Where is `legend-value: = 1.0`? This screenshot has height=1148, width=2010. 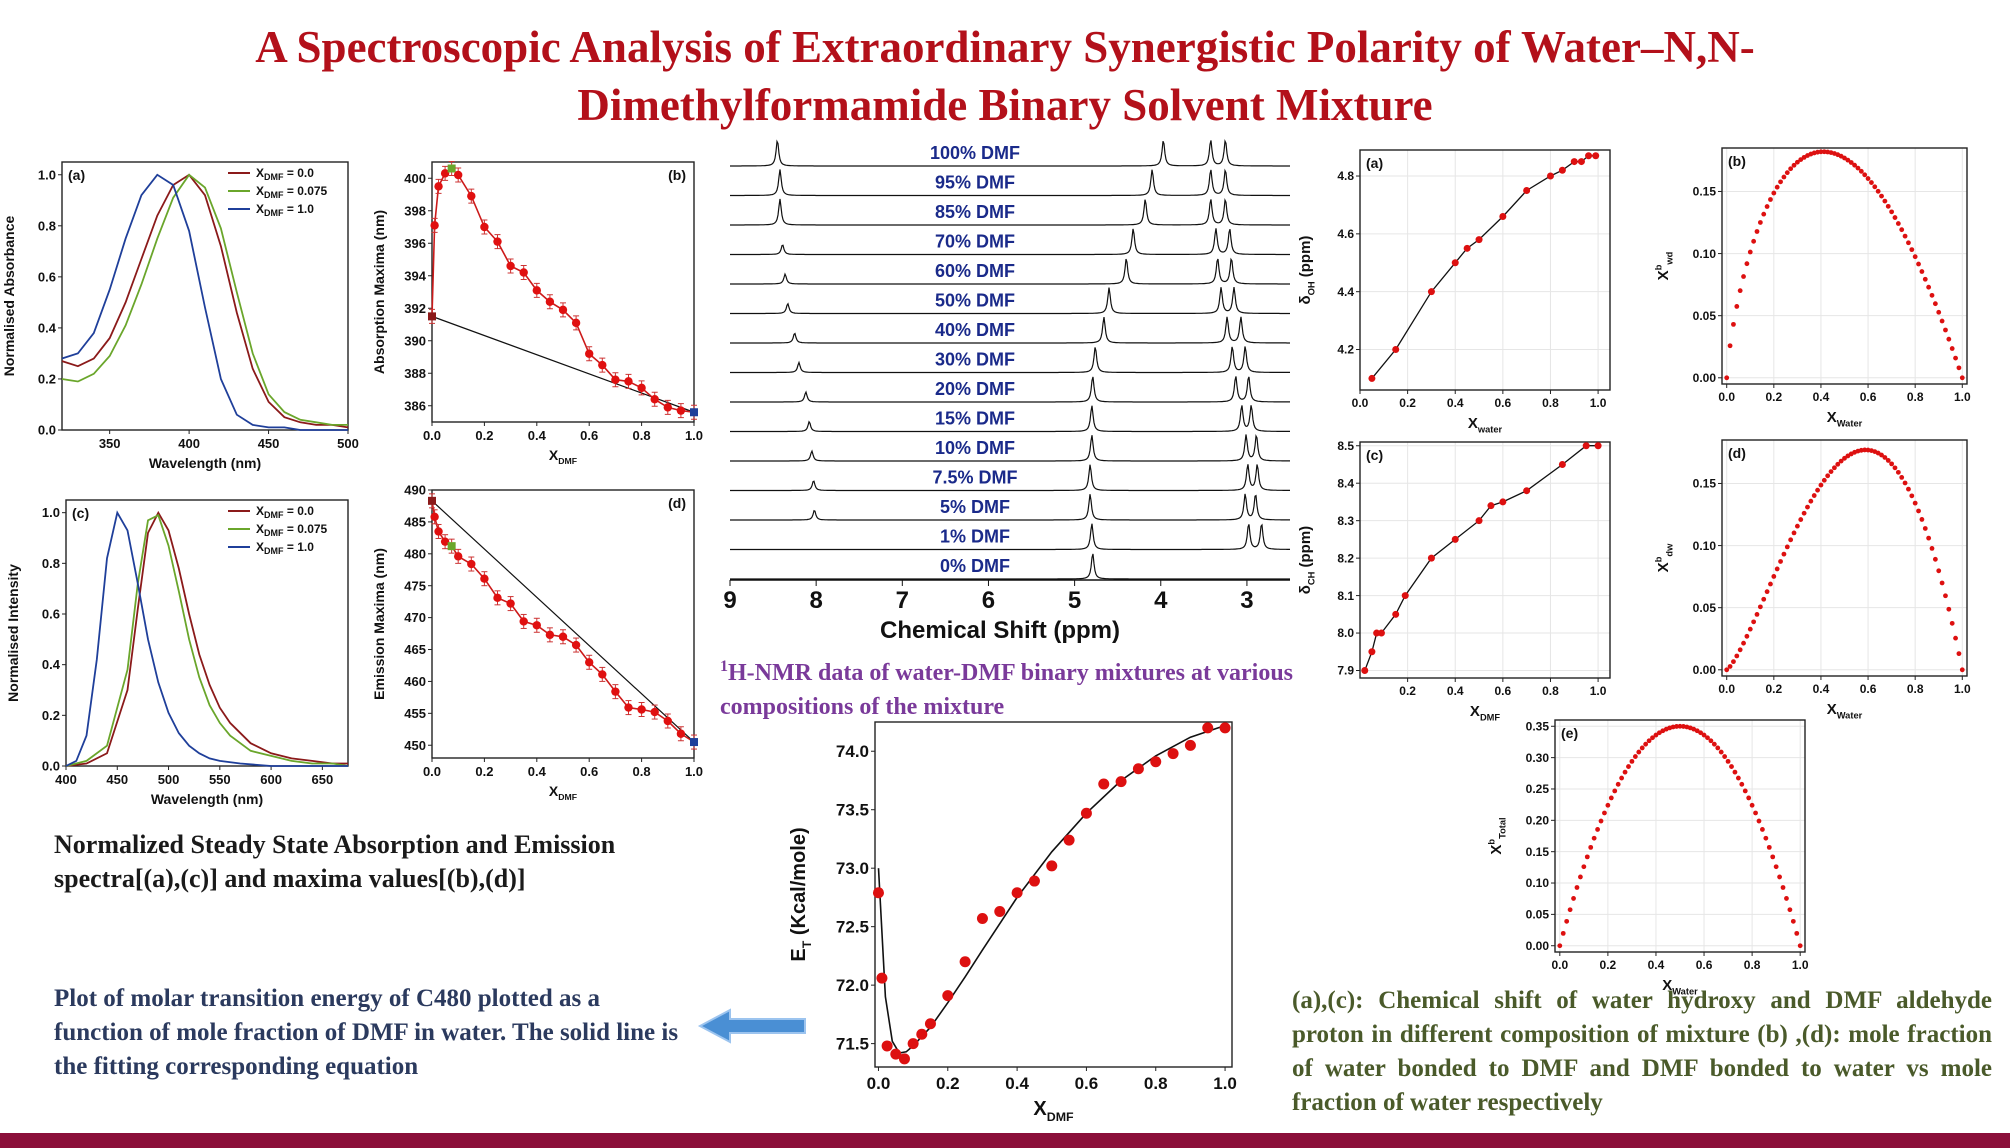
legend-value: = 1.0 is located at coordinates (299, 209).